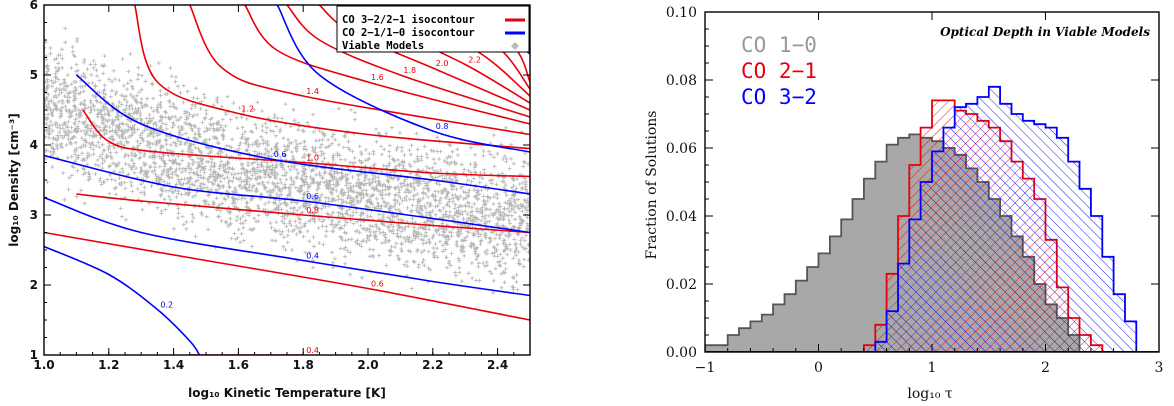  Describe the element at coordinates (442, 63) in the screenshot. I see `red-contour-label: 2.0` at that location.